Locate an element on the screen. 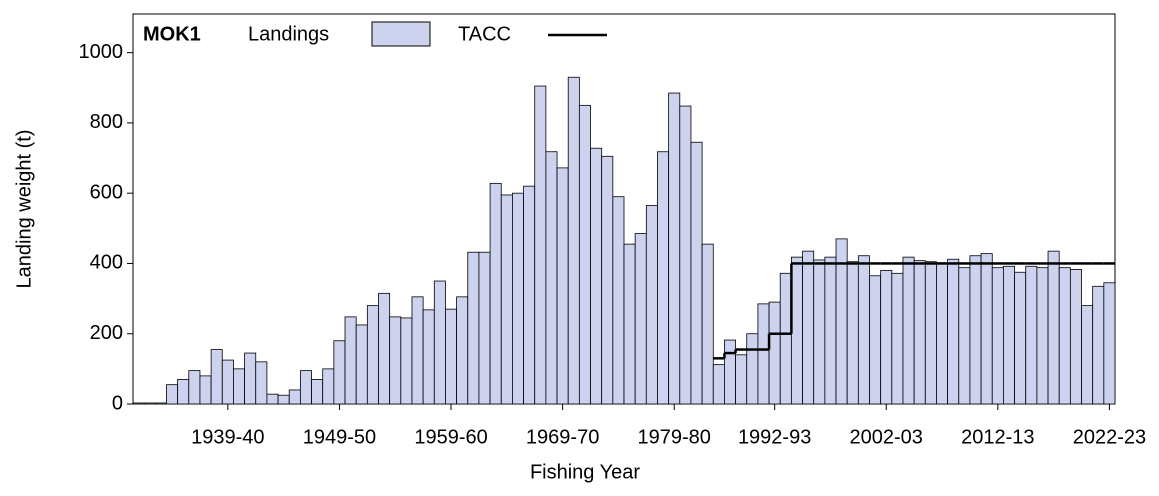  x-axis-label: Fishing Year is located at coordinates (585, 472).